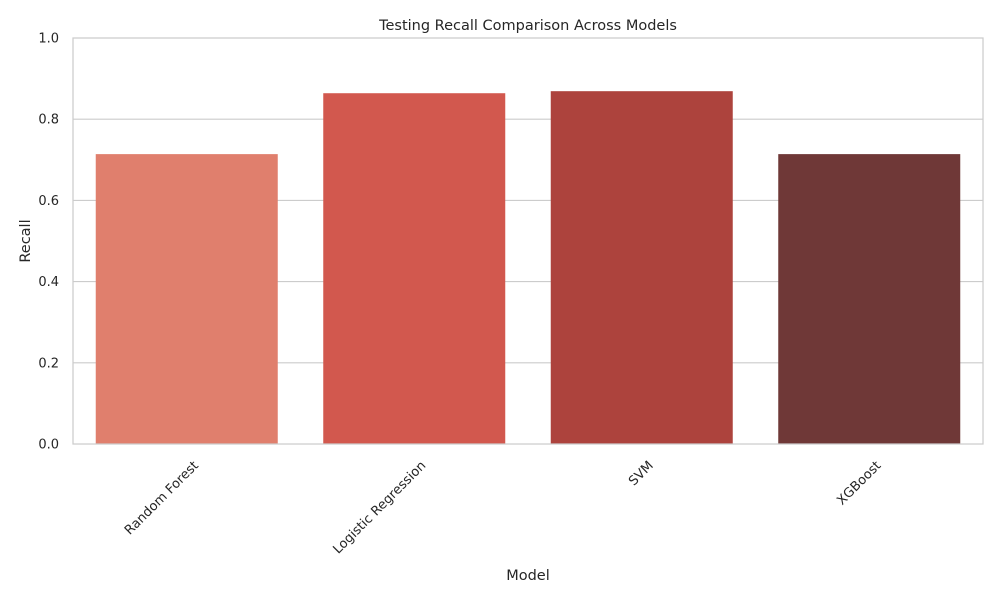 This screenshot has width=1000, height=600. Describe the element at coordinates (48, 242) in the screenshot. I see `y-tick-labels: 0.0 0.2 0.4 0.6 0.8 1.0` at that location.